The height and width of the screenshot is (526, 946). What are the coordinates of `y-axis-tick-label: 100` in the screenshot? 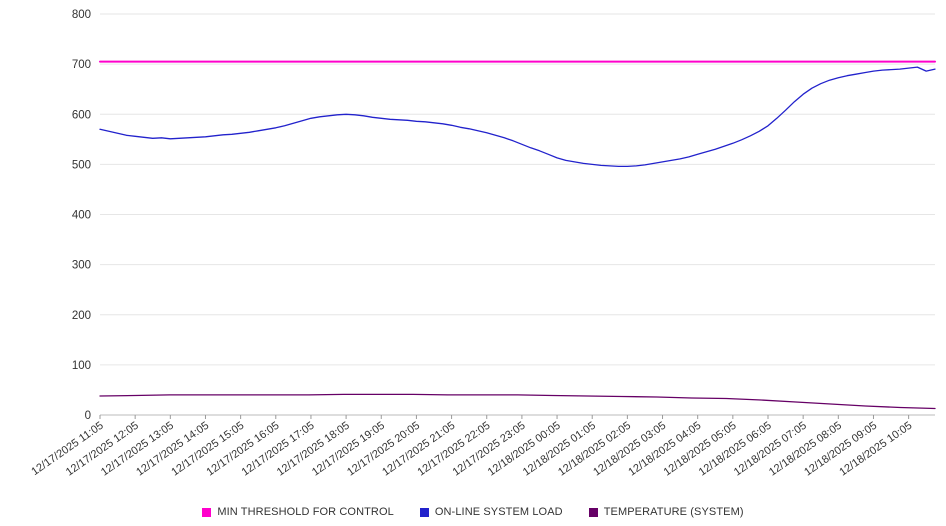 It's located at (81, 366).